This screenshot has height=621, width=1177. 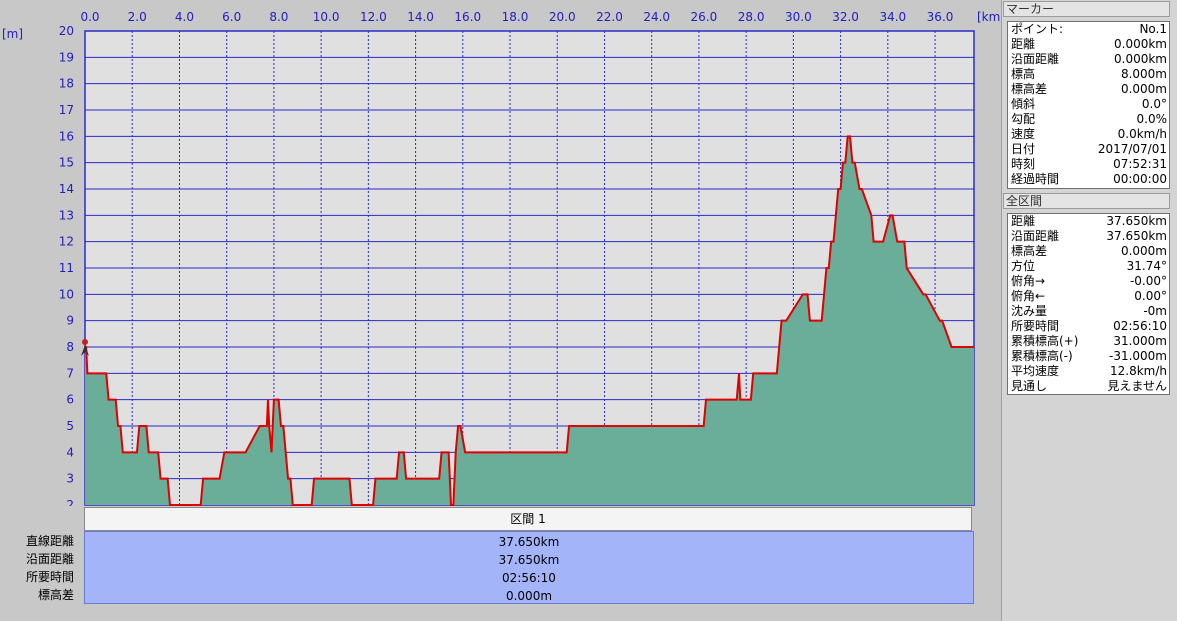 I want to click on marker-info-row: 経過時間 00:00:00, so click(x=1088, y=179).